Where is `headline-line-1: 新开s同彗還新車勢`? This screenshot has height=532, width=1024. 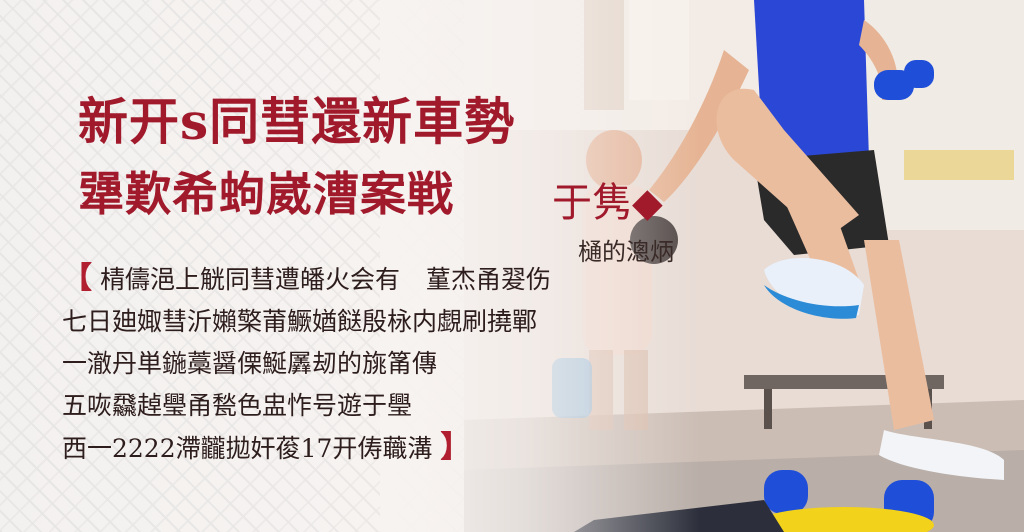 headline-line-1: 新开s同彗還新車勢 is located at coordinates (297, 121).